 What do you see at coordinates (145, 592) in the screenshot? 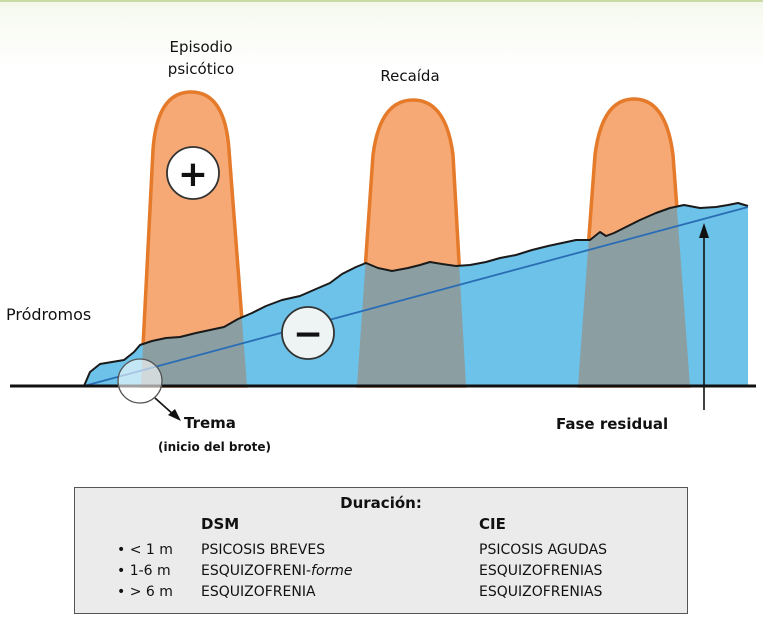
I see `duration-value: • > 6 m` at bounding box center [145, 592].